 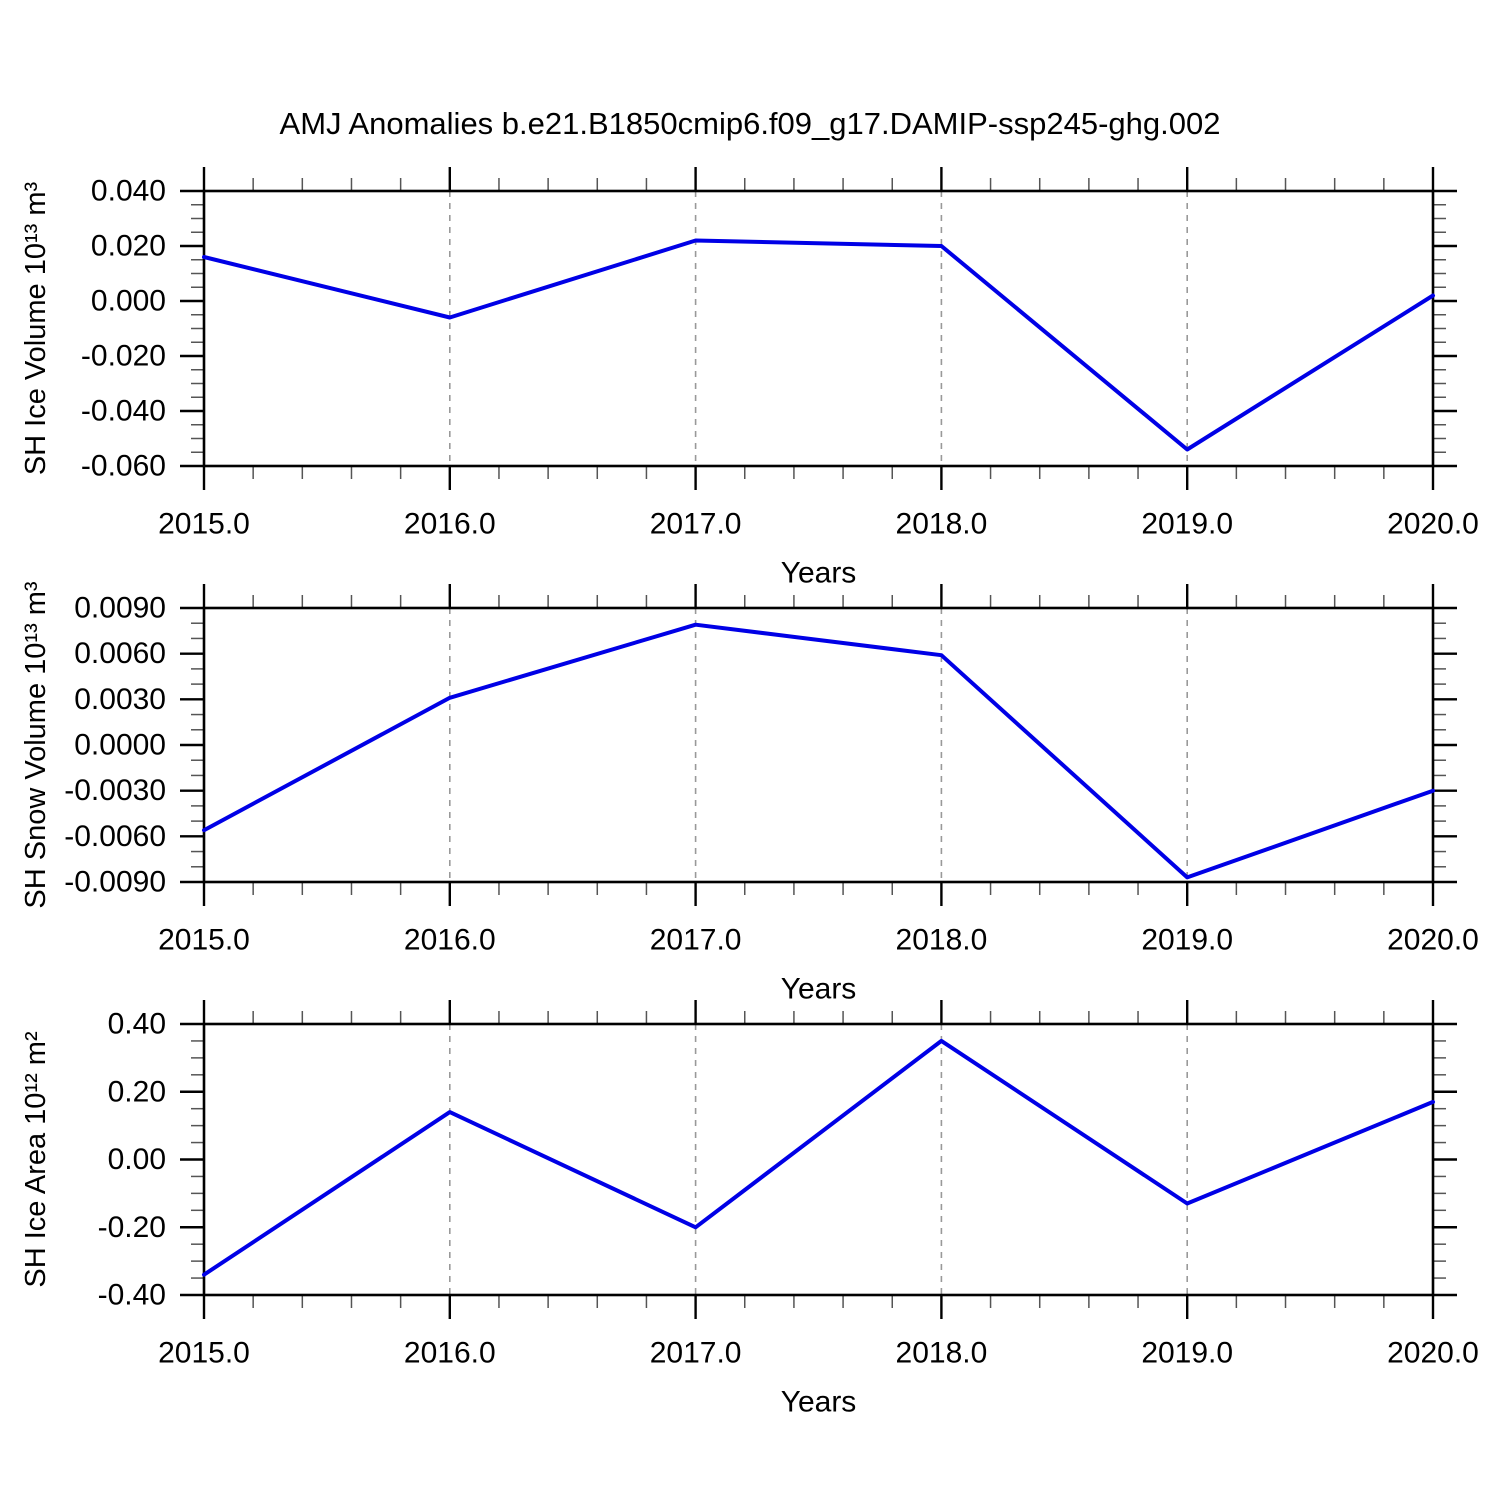 What do you see at coordinates (120, 608) in the screenshot?
I see `y-tick-label: 0.0090` at bounding box center [120, 608].